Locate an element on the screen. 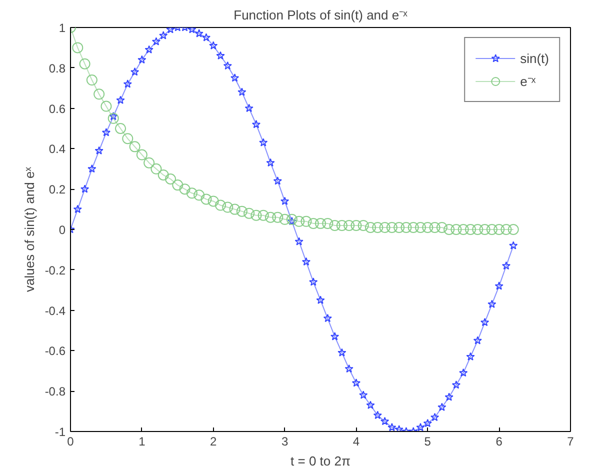 The width and height of the screenshot is (600, 471). y-tick-label: -0.2 is located at coordinates (55, 270).